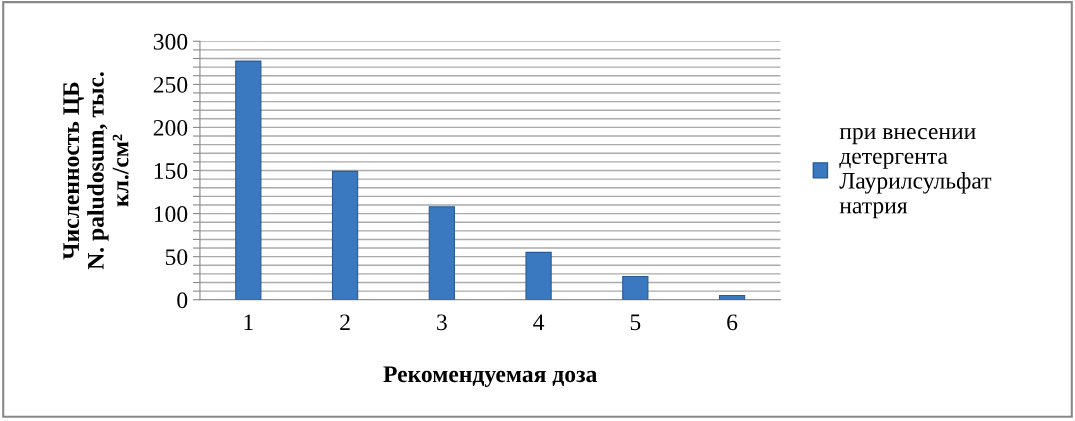 This screenshot has width=1075, height=421. Describe the element at coordinates (539, 322) in the screenshot. I see `x-tick-label: 4` at that location.